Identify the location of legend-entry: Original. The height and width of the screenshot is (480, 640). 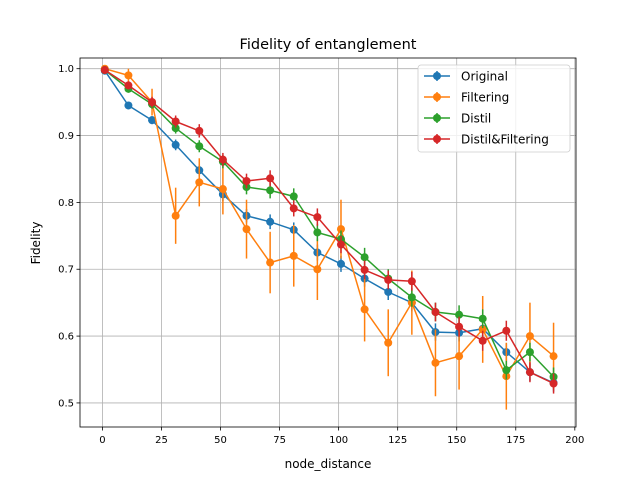
(466, 77).